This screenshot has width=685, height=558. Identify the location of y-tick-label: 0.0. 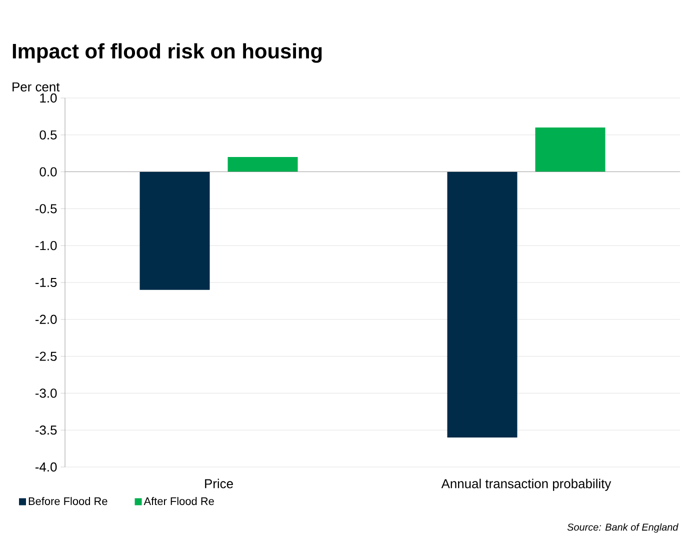
(48, 171).